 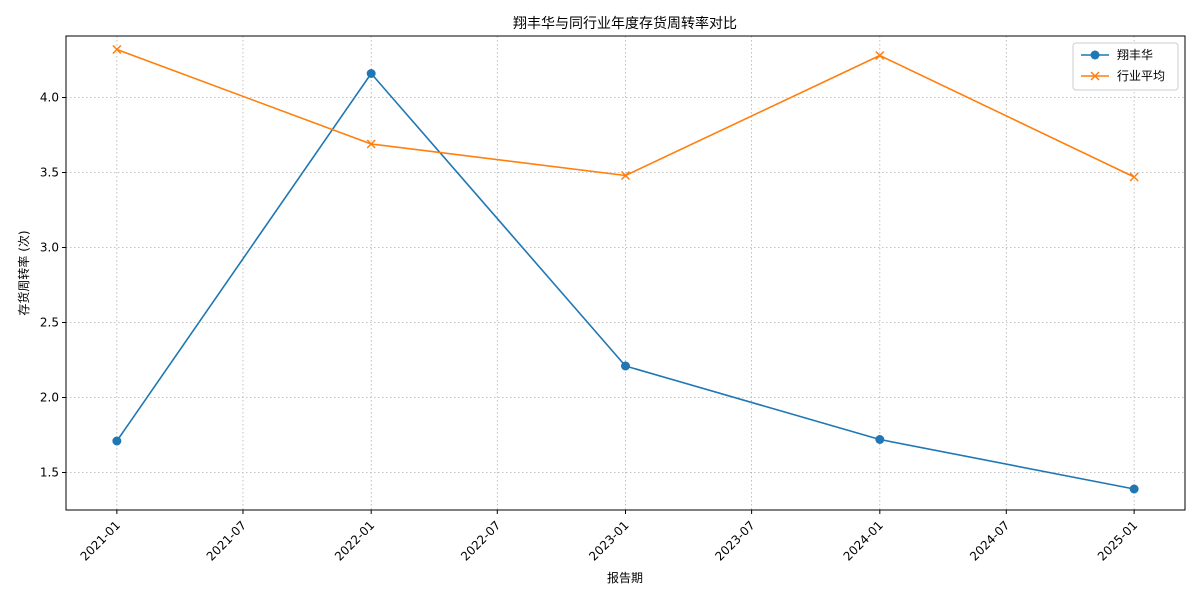 I want to click on legend-label: 翔丰华, so click(x=1135, y=55).